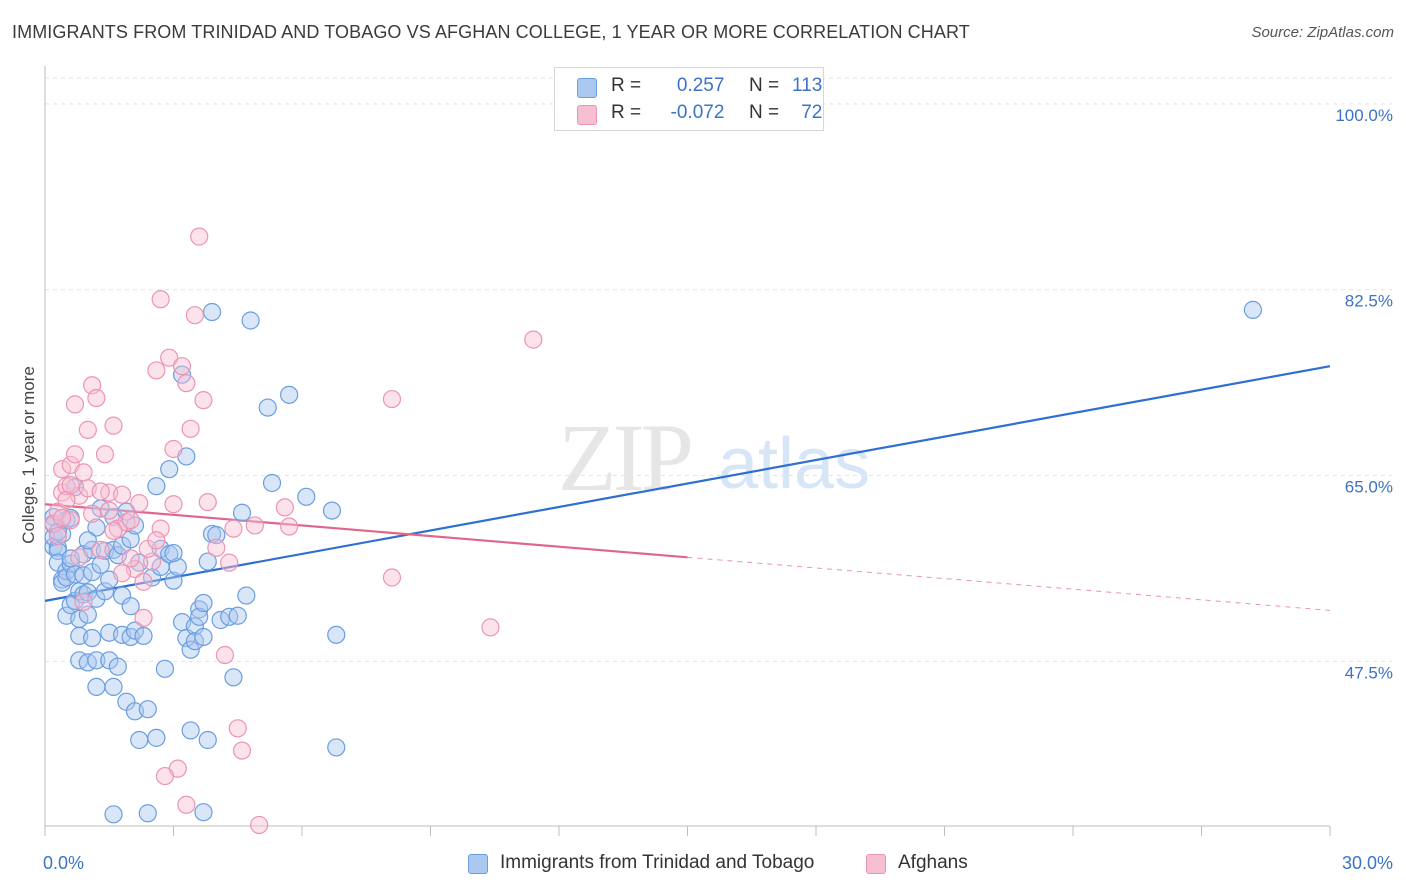 This screenshot has width=1406, height=892. Describe the element at coordinates (63, 863) in the screenshot. I see `x-tick-label: 0.0%` at that location.